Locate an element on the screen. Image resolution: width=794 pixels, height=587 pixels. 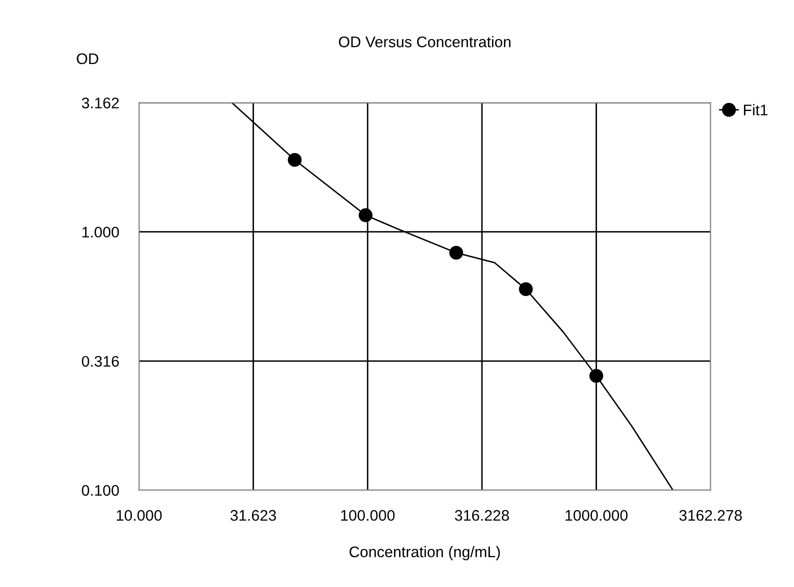
x-tick-label: 1000.000 is located at coordinates (597, 515).